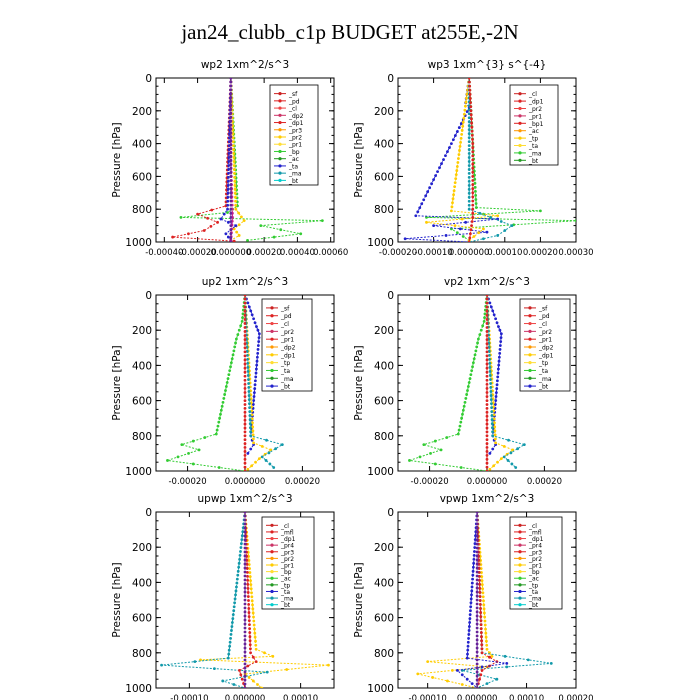 This screenshot has width=700, height=700. Describe the element at coordinates (535, 546) in the screenshot. I see `legend-label: _pr4` at that location.